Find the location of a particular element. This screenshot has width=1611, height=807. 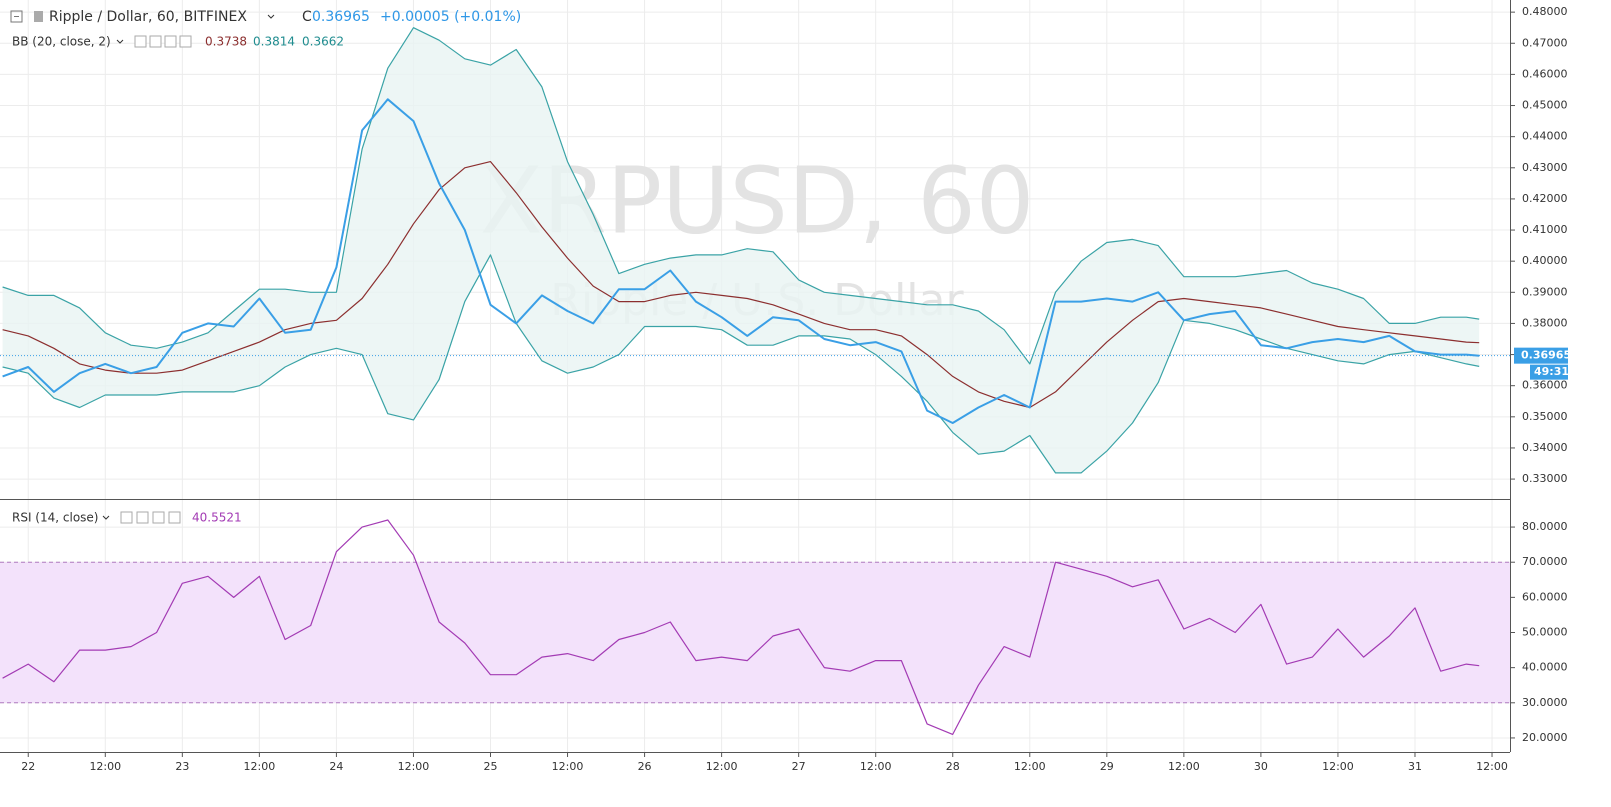

bb-lower-value: 0.3662 is located at coordinates (323, 42).